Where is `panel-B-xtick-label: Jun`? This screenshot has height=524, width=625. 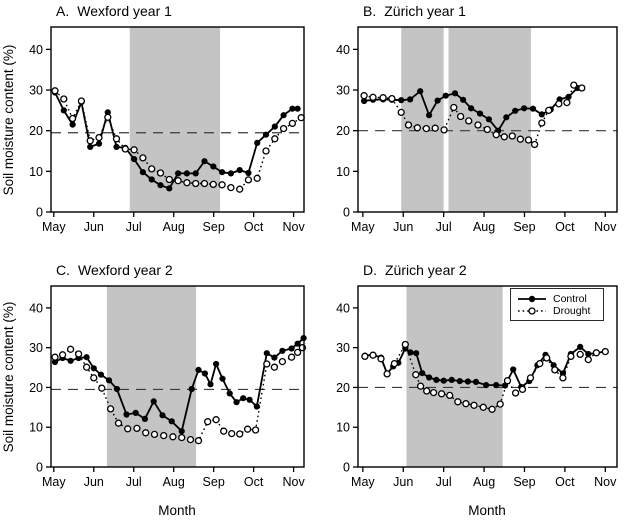
panel-B-xtick-label: Jun is located at coordinates (403, 227).